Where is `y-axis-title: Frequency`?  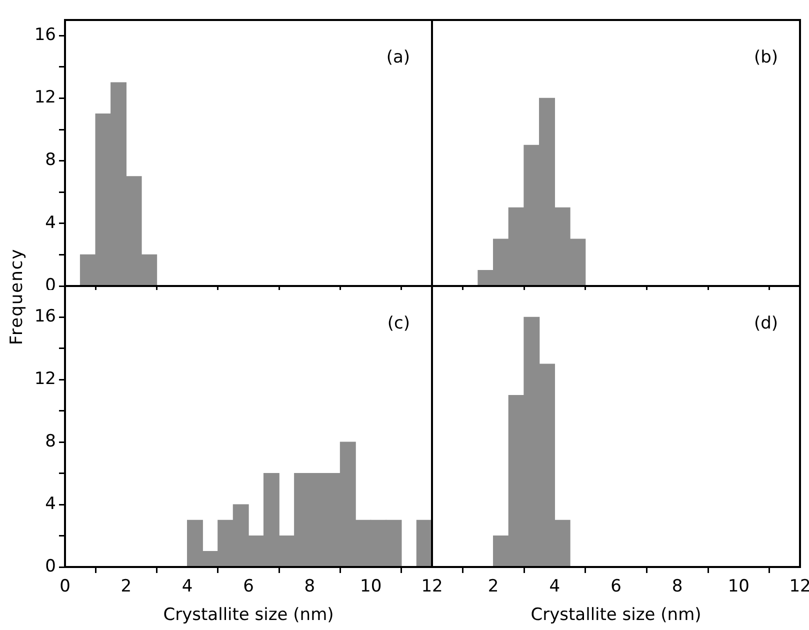
y-axis-title: Frequency is located at coordinates (17, 296).